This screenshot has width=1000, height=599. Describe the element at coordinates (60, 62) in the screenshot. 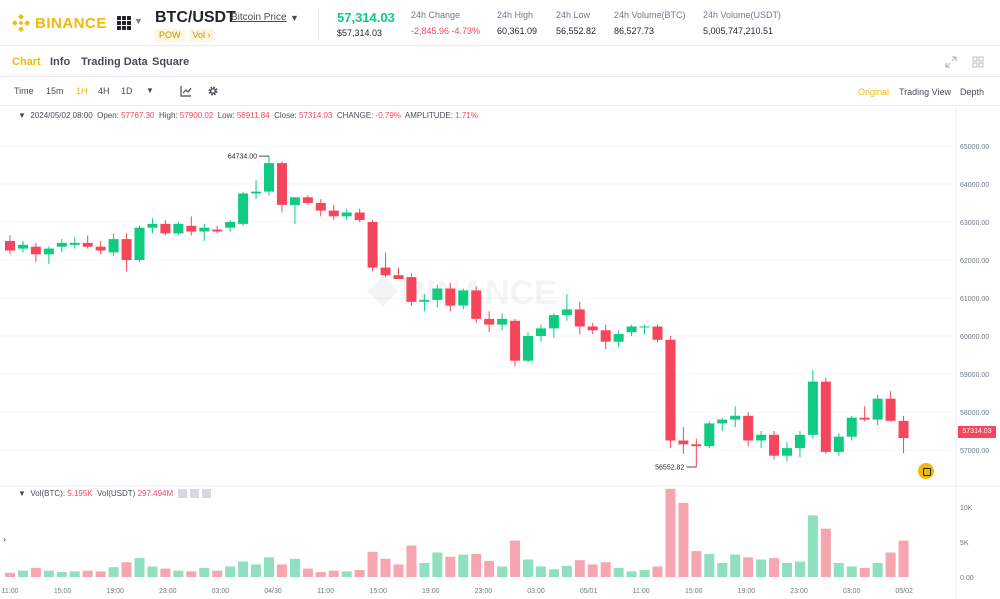

I see `tab-info: Info` at that location.